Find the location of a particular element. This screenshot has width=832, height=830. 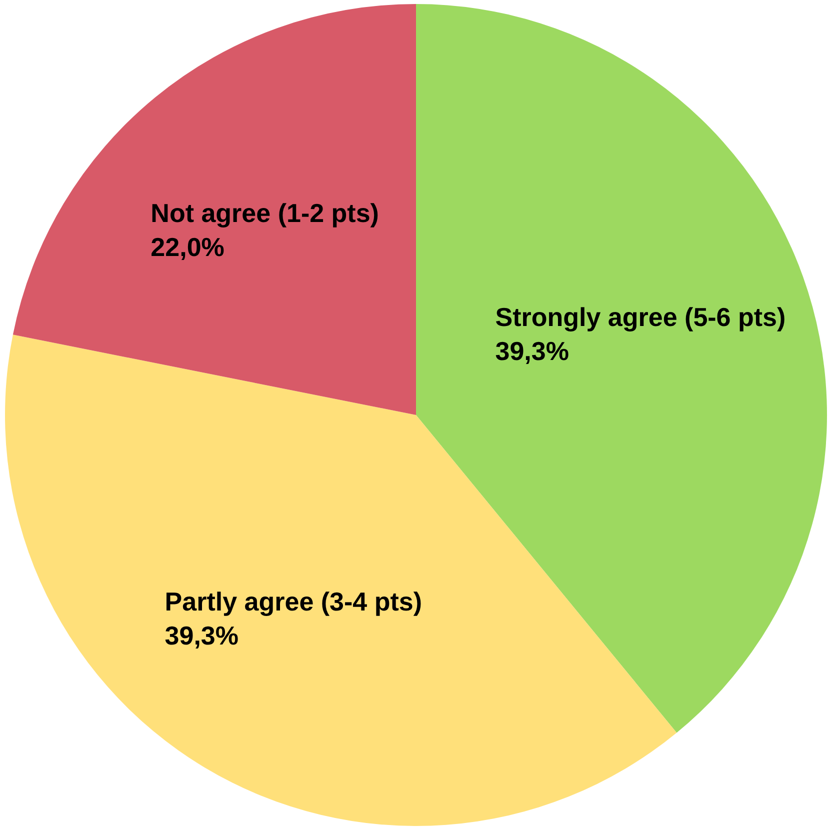

slice-label: Strongly agree (5-6 pts) is located at coordinates (640, 317).